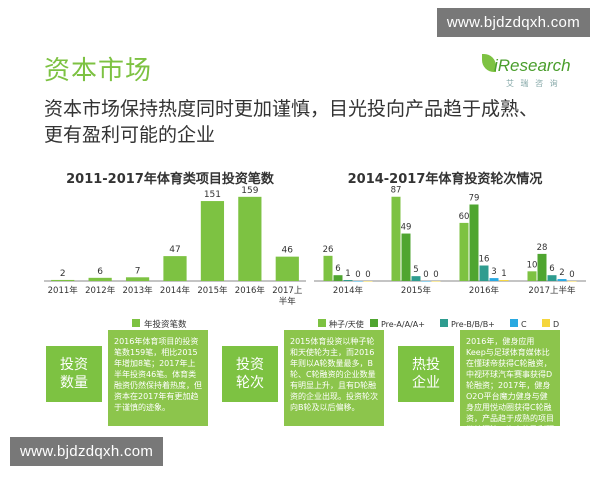 The image size is (600, 480). I want to click on legend-label: 年投资笔数, so click(165, 324).